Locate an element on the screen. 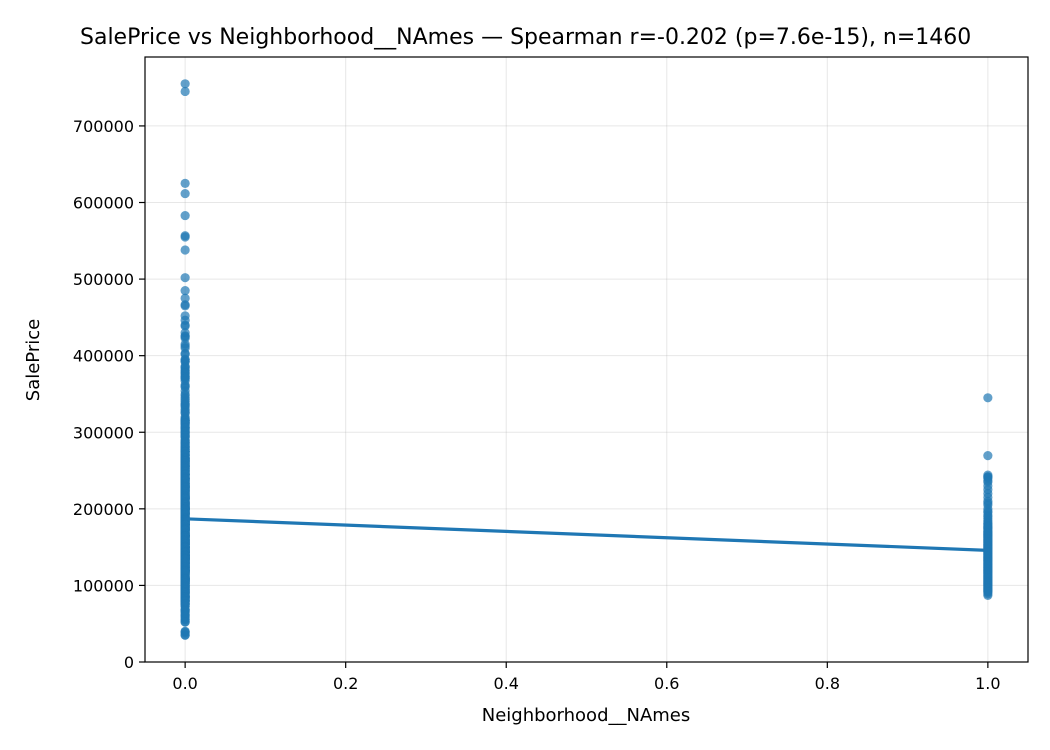 The height and width of the screenshot is (750, 1050). y-tick-label: 0 is located at coordinates (129, 662).